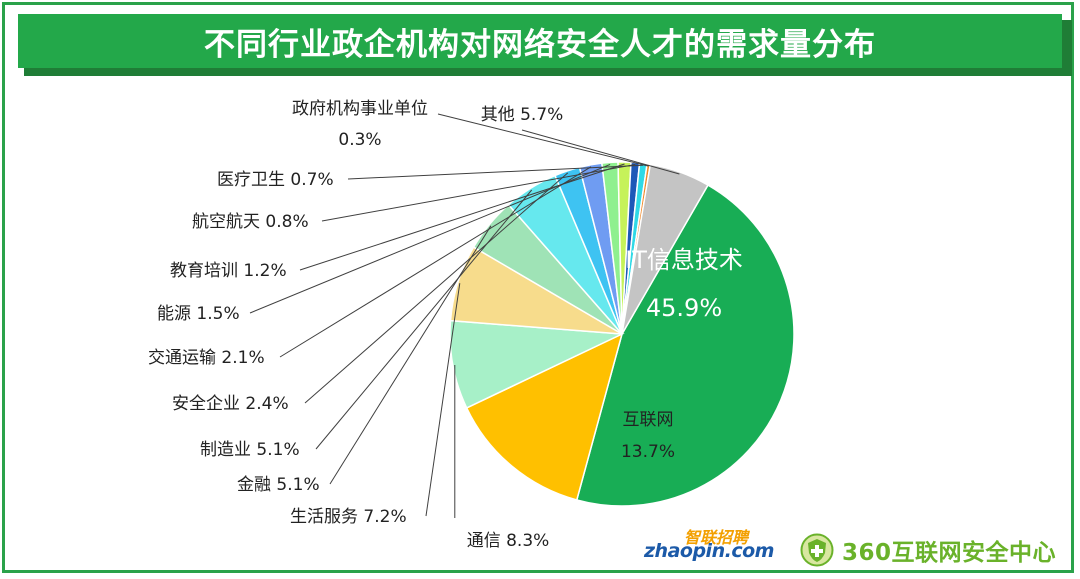 This screenshot has height=579, width=1080. I want to click on slice-value-slice-1: 13.7%, so click(648, 452).